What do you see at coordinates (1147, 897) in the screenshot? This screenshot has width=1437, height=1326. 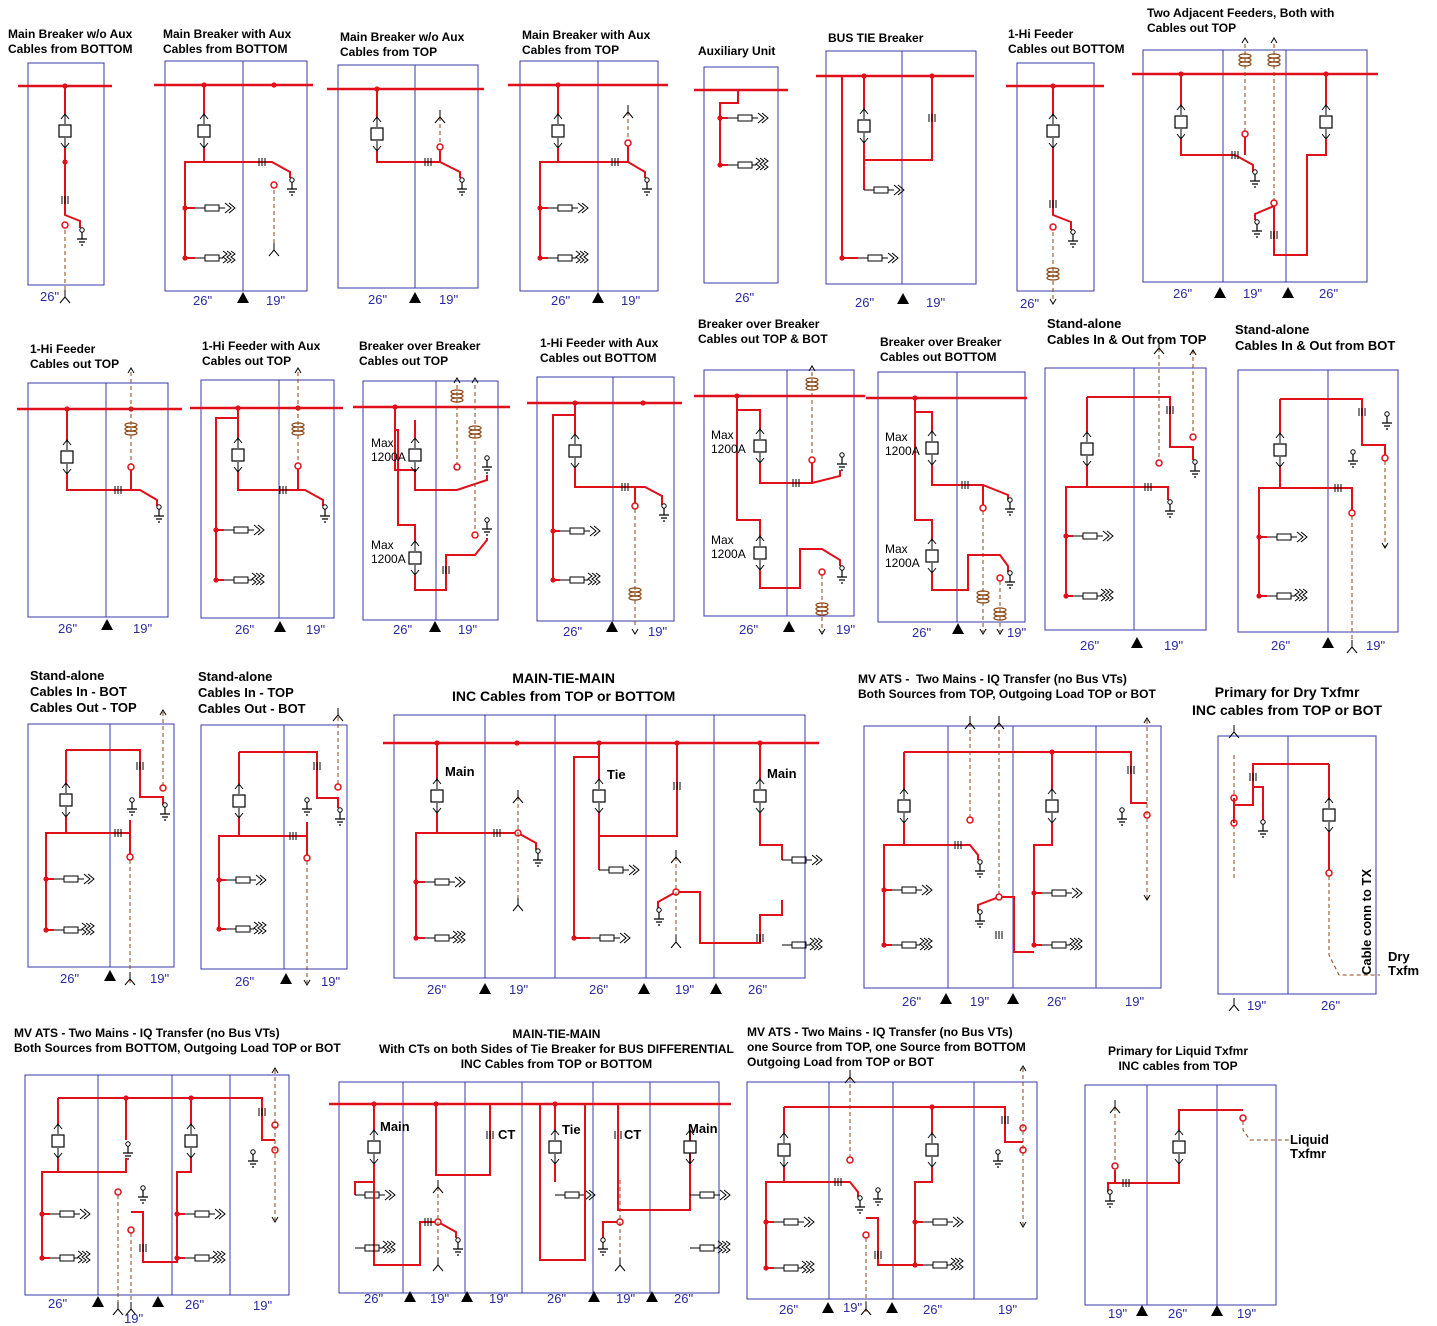 I see `arrow-down-icon` at bounding box center [1147, 897].